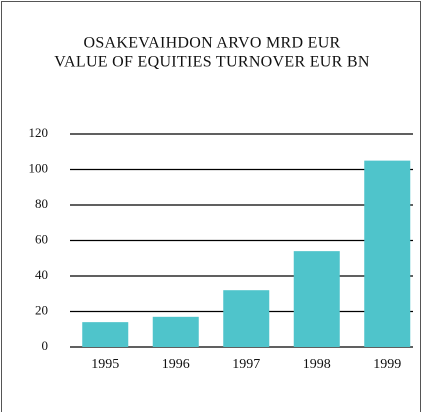 The image size is (422, 412). Describe the element at coordinates (105, 364) in the screenshot. I see `x-tick-label: 1995` at that location.